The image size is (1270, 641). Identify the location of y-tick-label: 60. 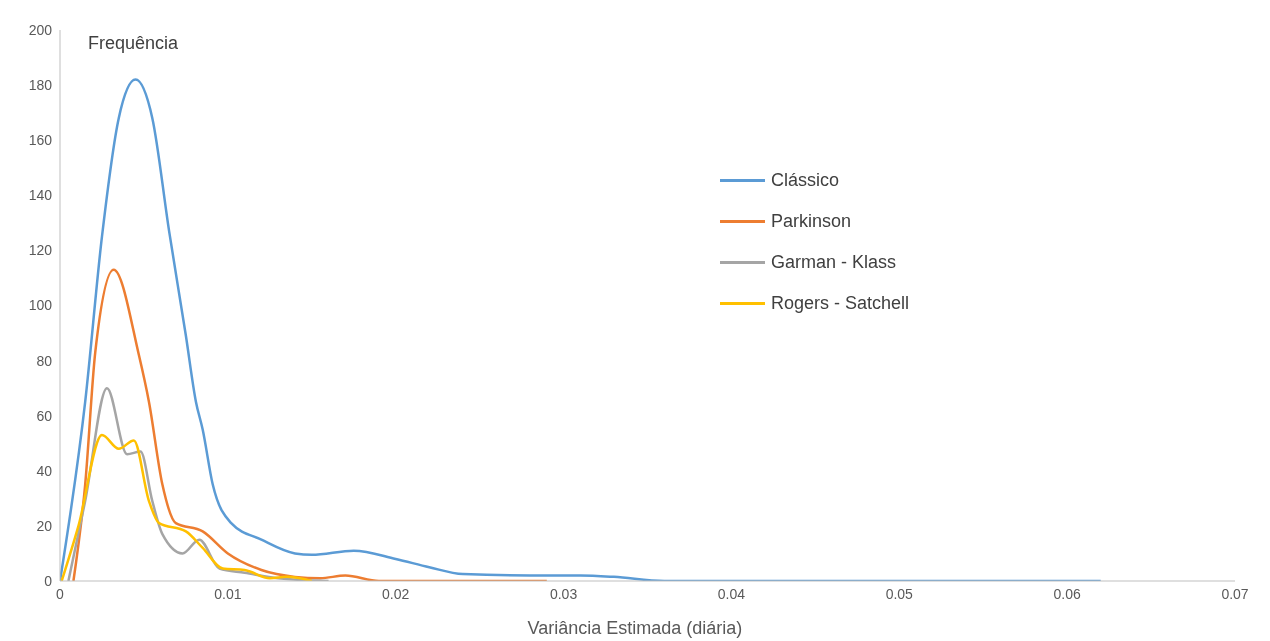
(44, 415).